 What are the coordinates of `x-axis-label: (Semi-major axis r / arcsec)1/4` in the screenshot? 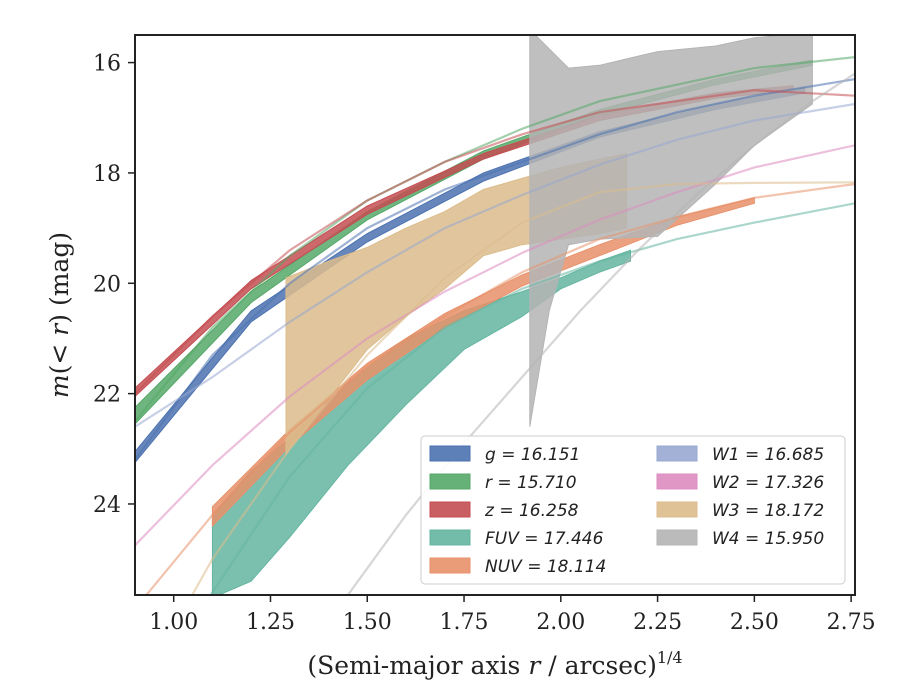 It's located at (494, 664).